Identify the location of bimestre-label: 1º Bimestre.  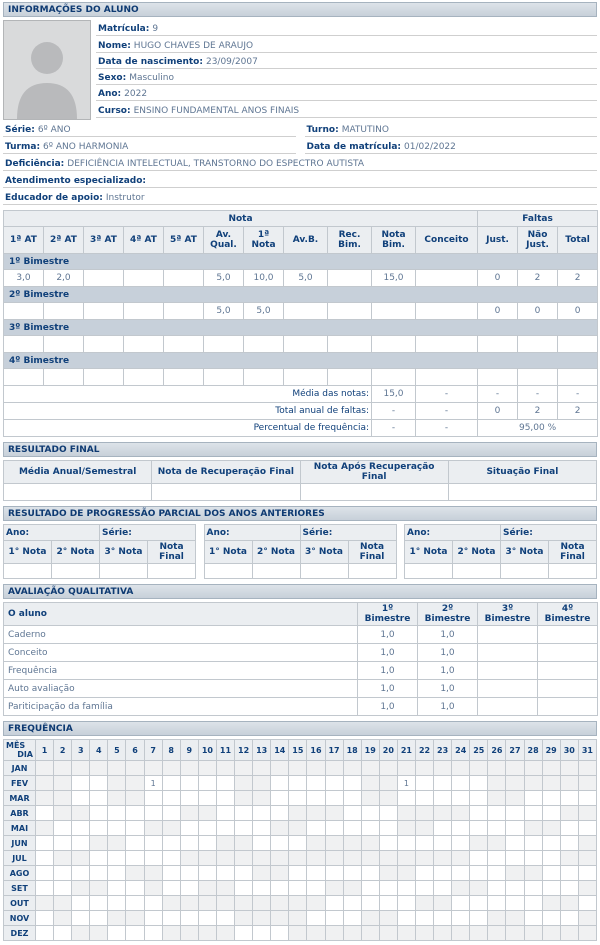
(300, 261).